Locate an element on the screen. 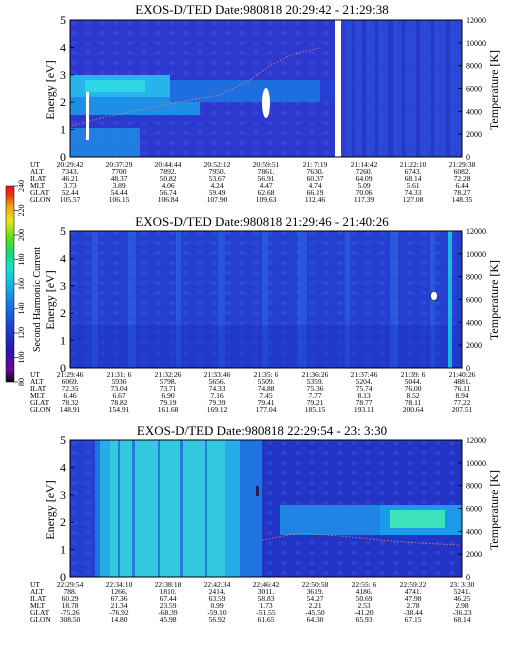 The image size is (505, 654). info-cell: 3619. is located at coordinates (315, 591).